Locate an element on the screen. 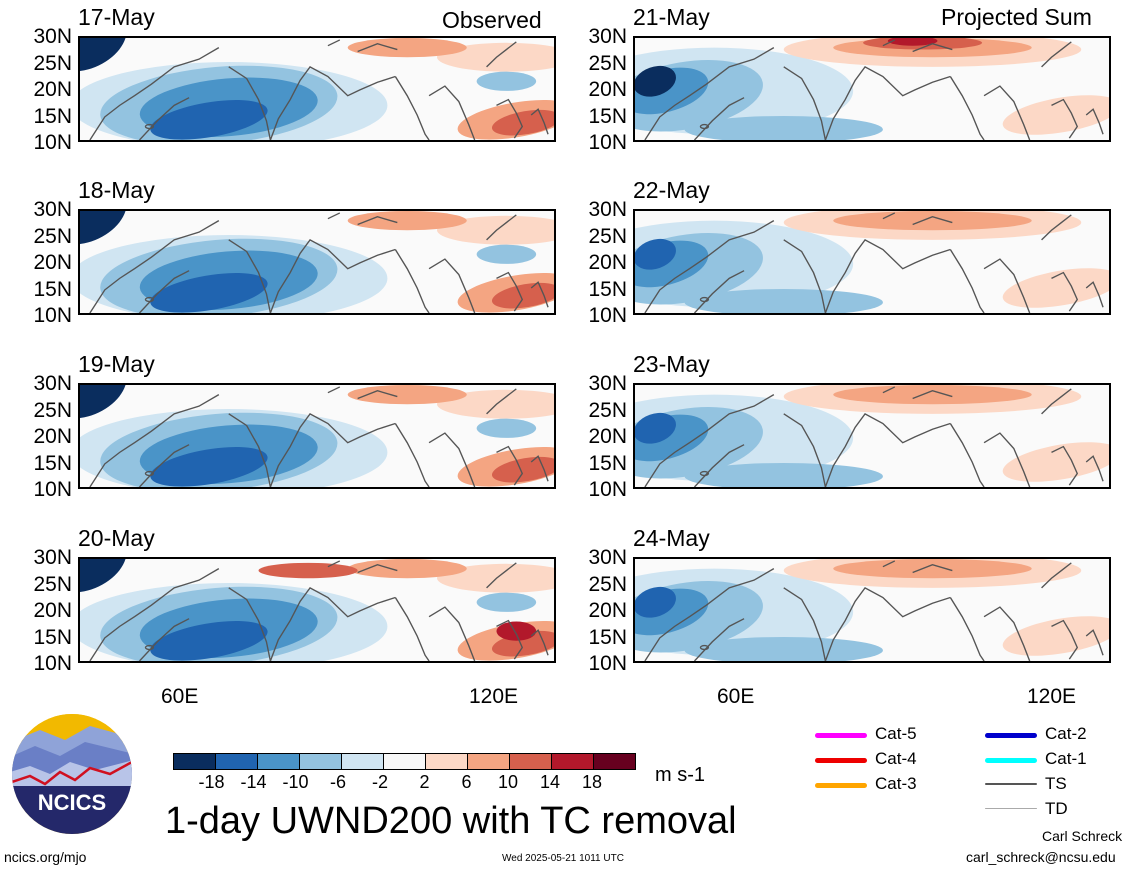 The width and height of the screenshot is (1135, 872). colorbar-label-6: 6 is located at coordinates (466, 782).